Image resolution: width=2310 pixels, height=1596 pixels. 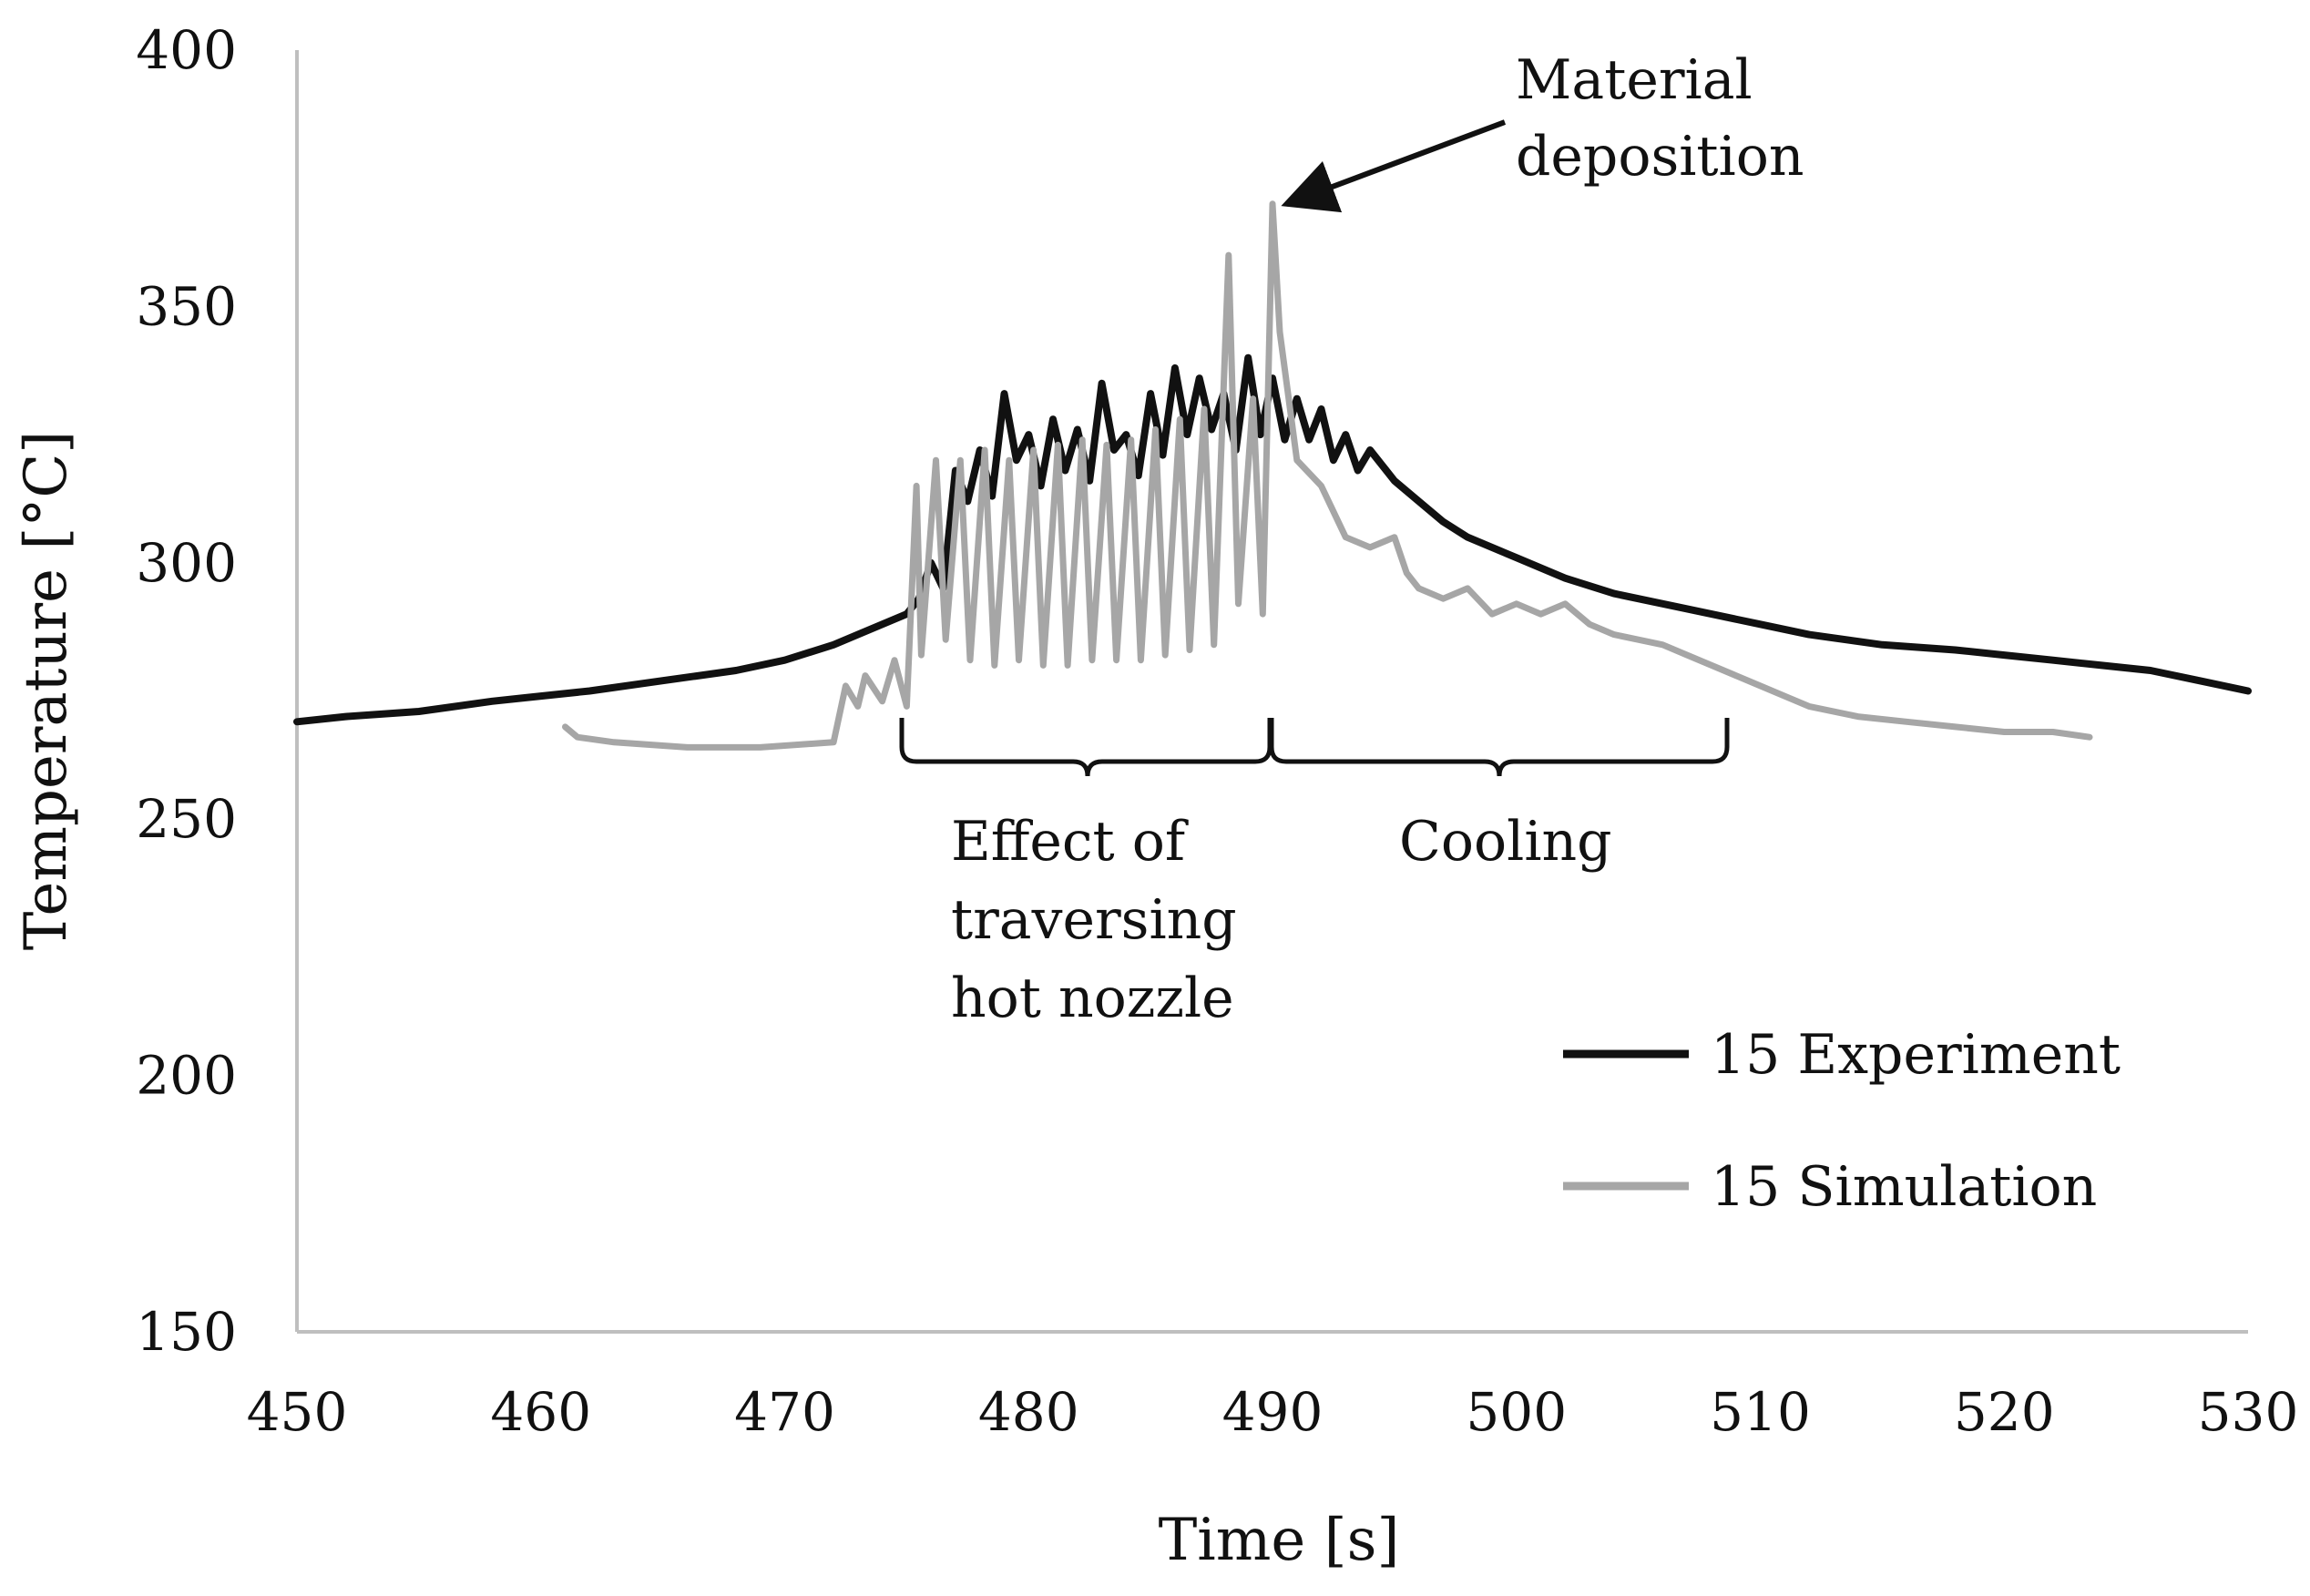 I want to click on y-axis-title: Temperature [°C], so click(x=46, y=691).